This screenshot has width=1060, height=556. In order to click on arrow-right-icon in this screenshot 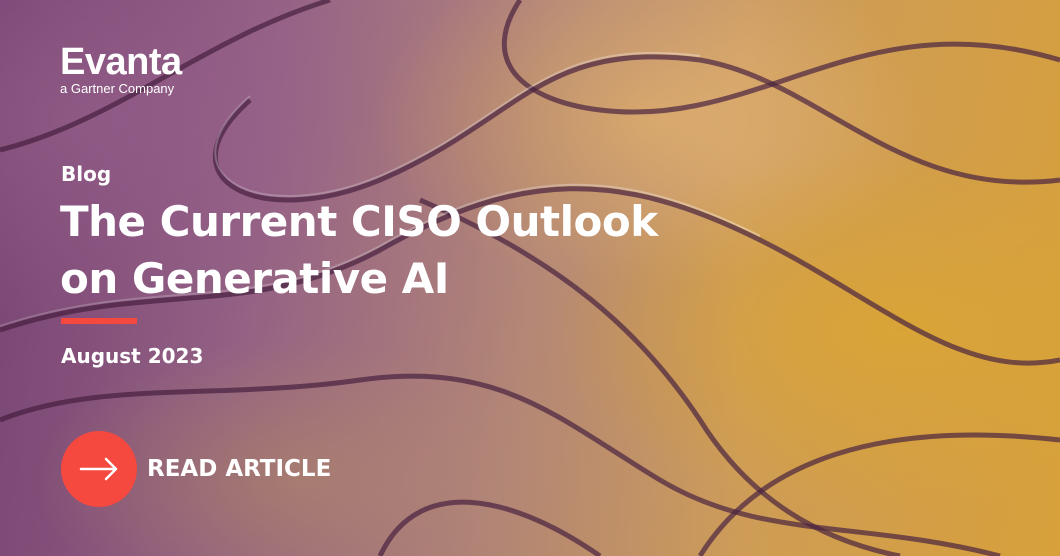, I will do `click(98, 469)`.